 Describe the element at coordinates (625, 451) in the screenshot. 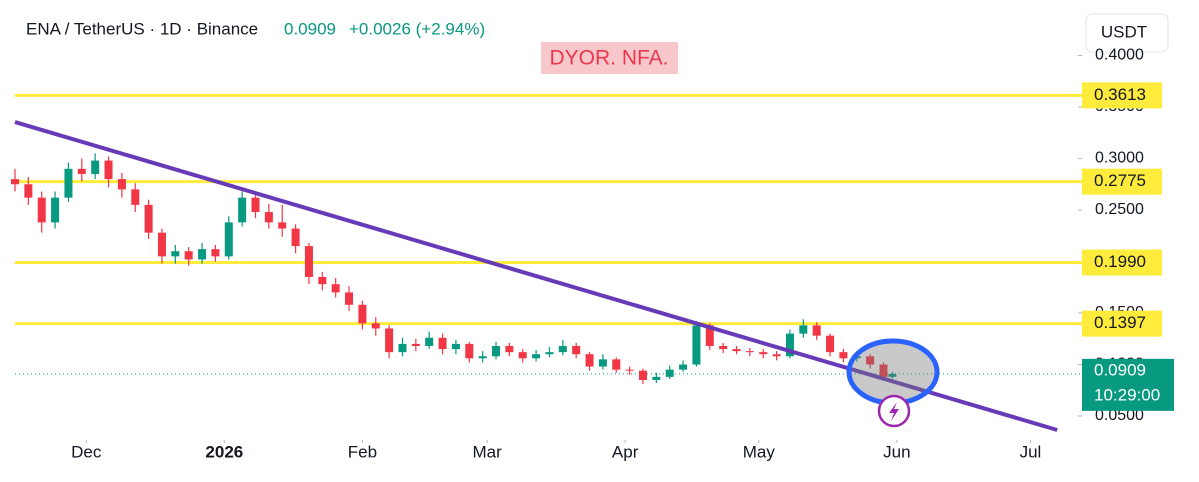

I see `x-tick-label: Apr` at that location.